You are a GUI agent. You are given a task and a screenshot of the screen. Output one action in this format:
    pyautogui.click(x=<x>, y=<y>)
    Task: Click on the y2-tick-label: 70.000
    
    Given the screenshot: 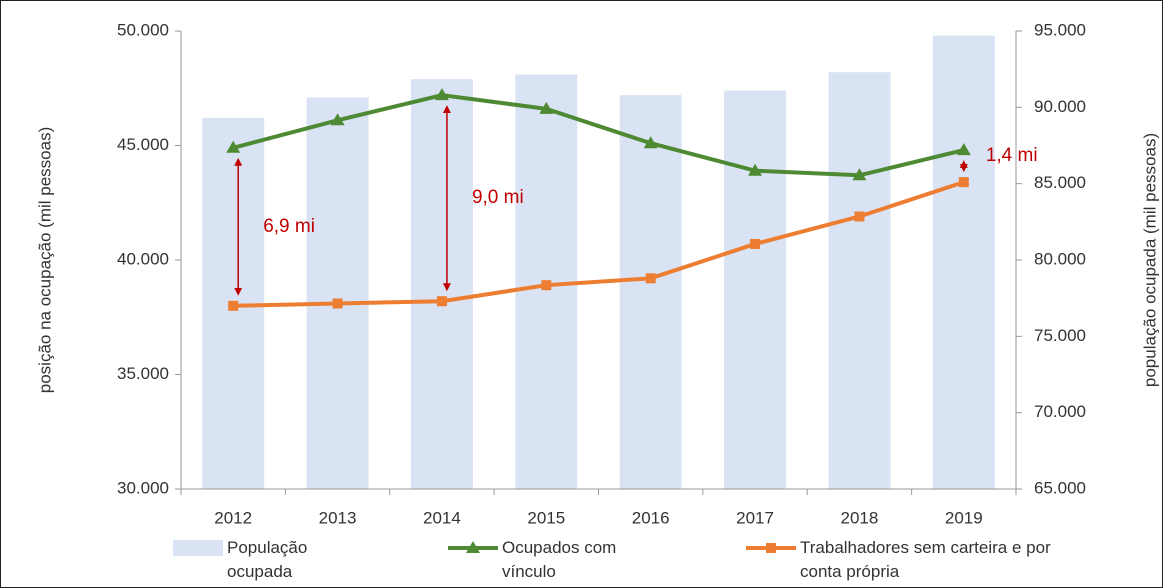 What is the action you would take?
    pyautogui.click(x=1060, y=411)
    